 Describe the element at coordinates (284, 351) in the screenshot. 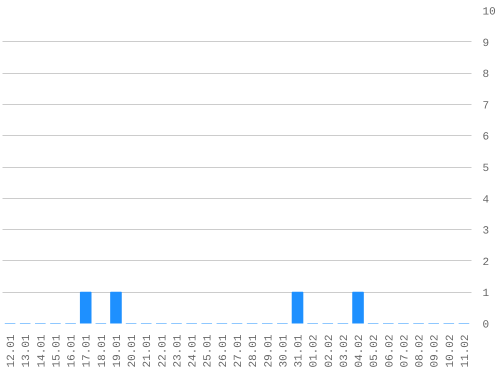

I see `x-tick-label: 30.01` at that location.